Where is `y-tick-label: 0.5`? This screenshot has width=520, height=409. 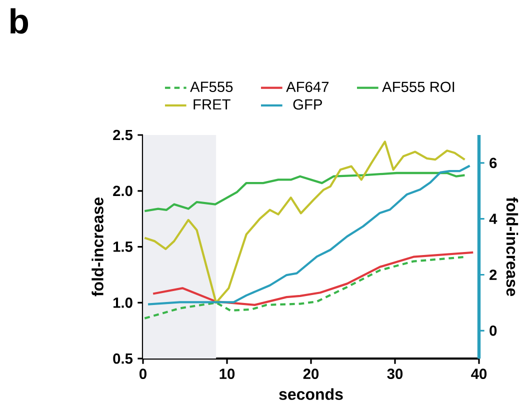 y-tick-label: 0.5 is located at coordinates (123, 358).